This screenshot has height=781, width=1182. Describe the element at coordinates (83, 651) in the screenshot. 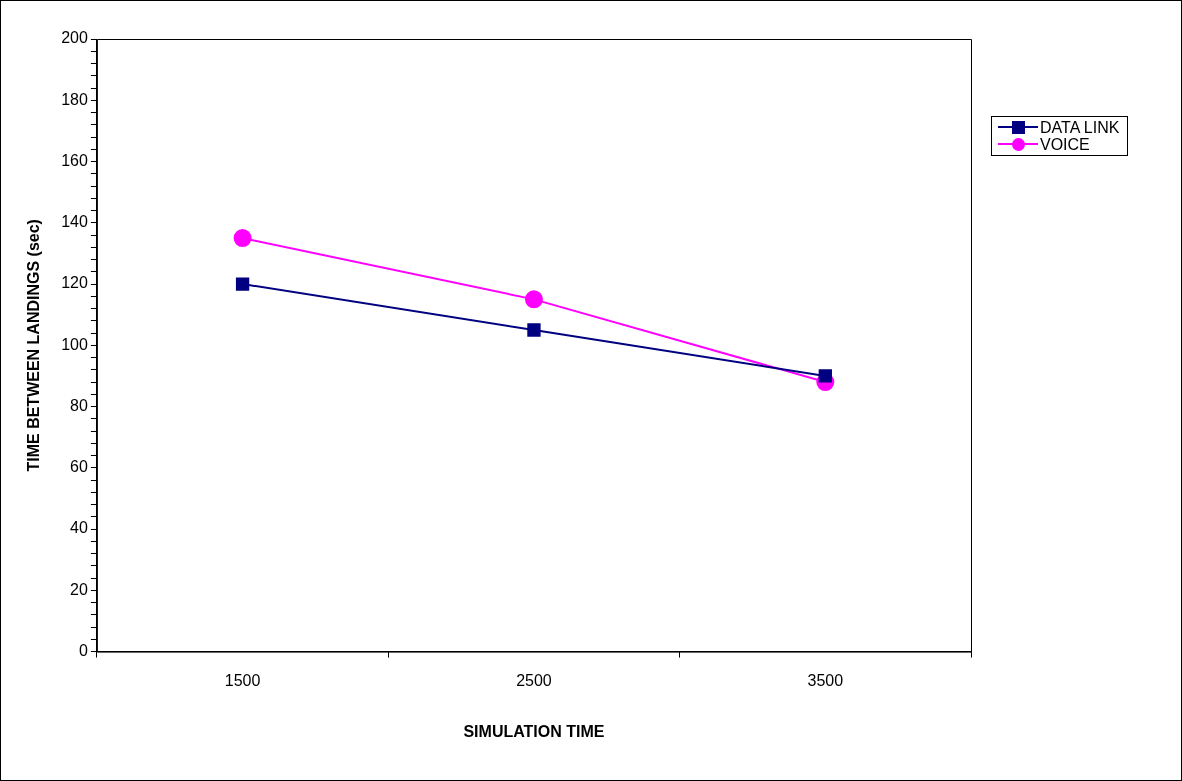

I see `y-tick-label: 0` at that location.